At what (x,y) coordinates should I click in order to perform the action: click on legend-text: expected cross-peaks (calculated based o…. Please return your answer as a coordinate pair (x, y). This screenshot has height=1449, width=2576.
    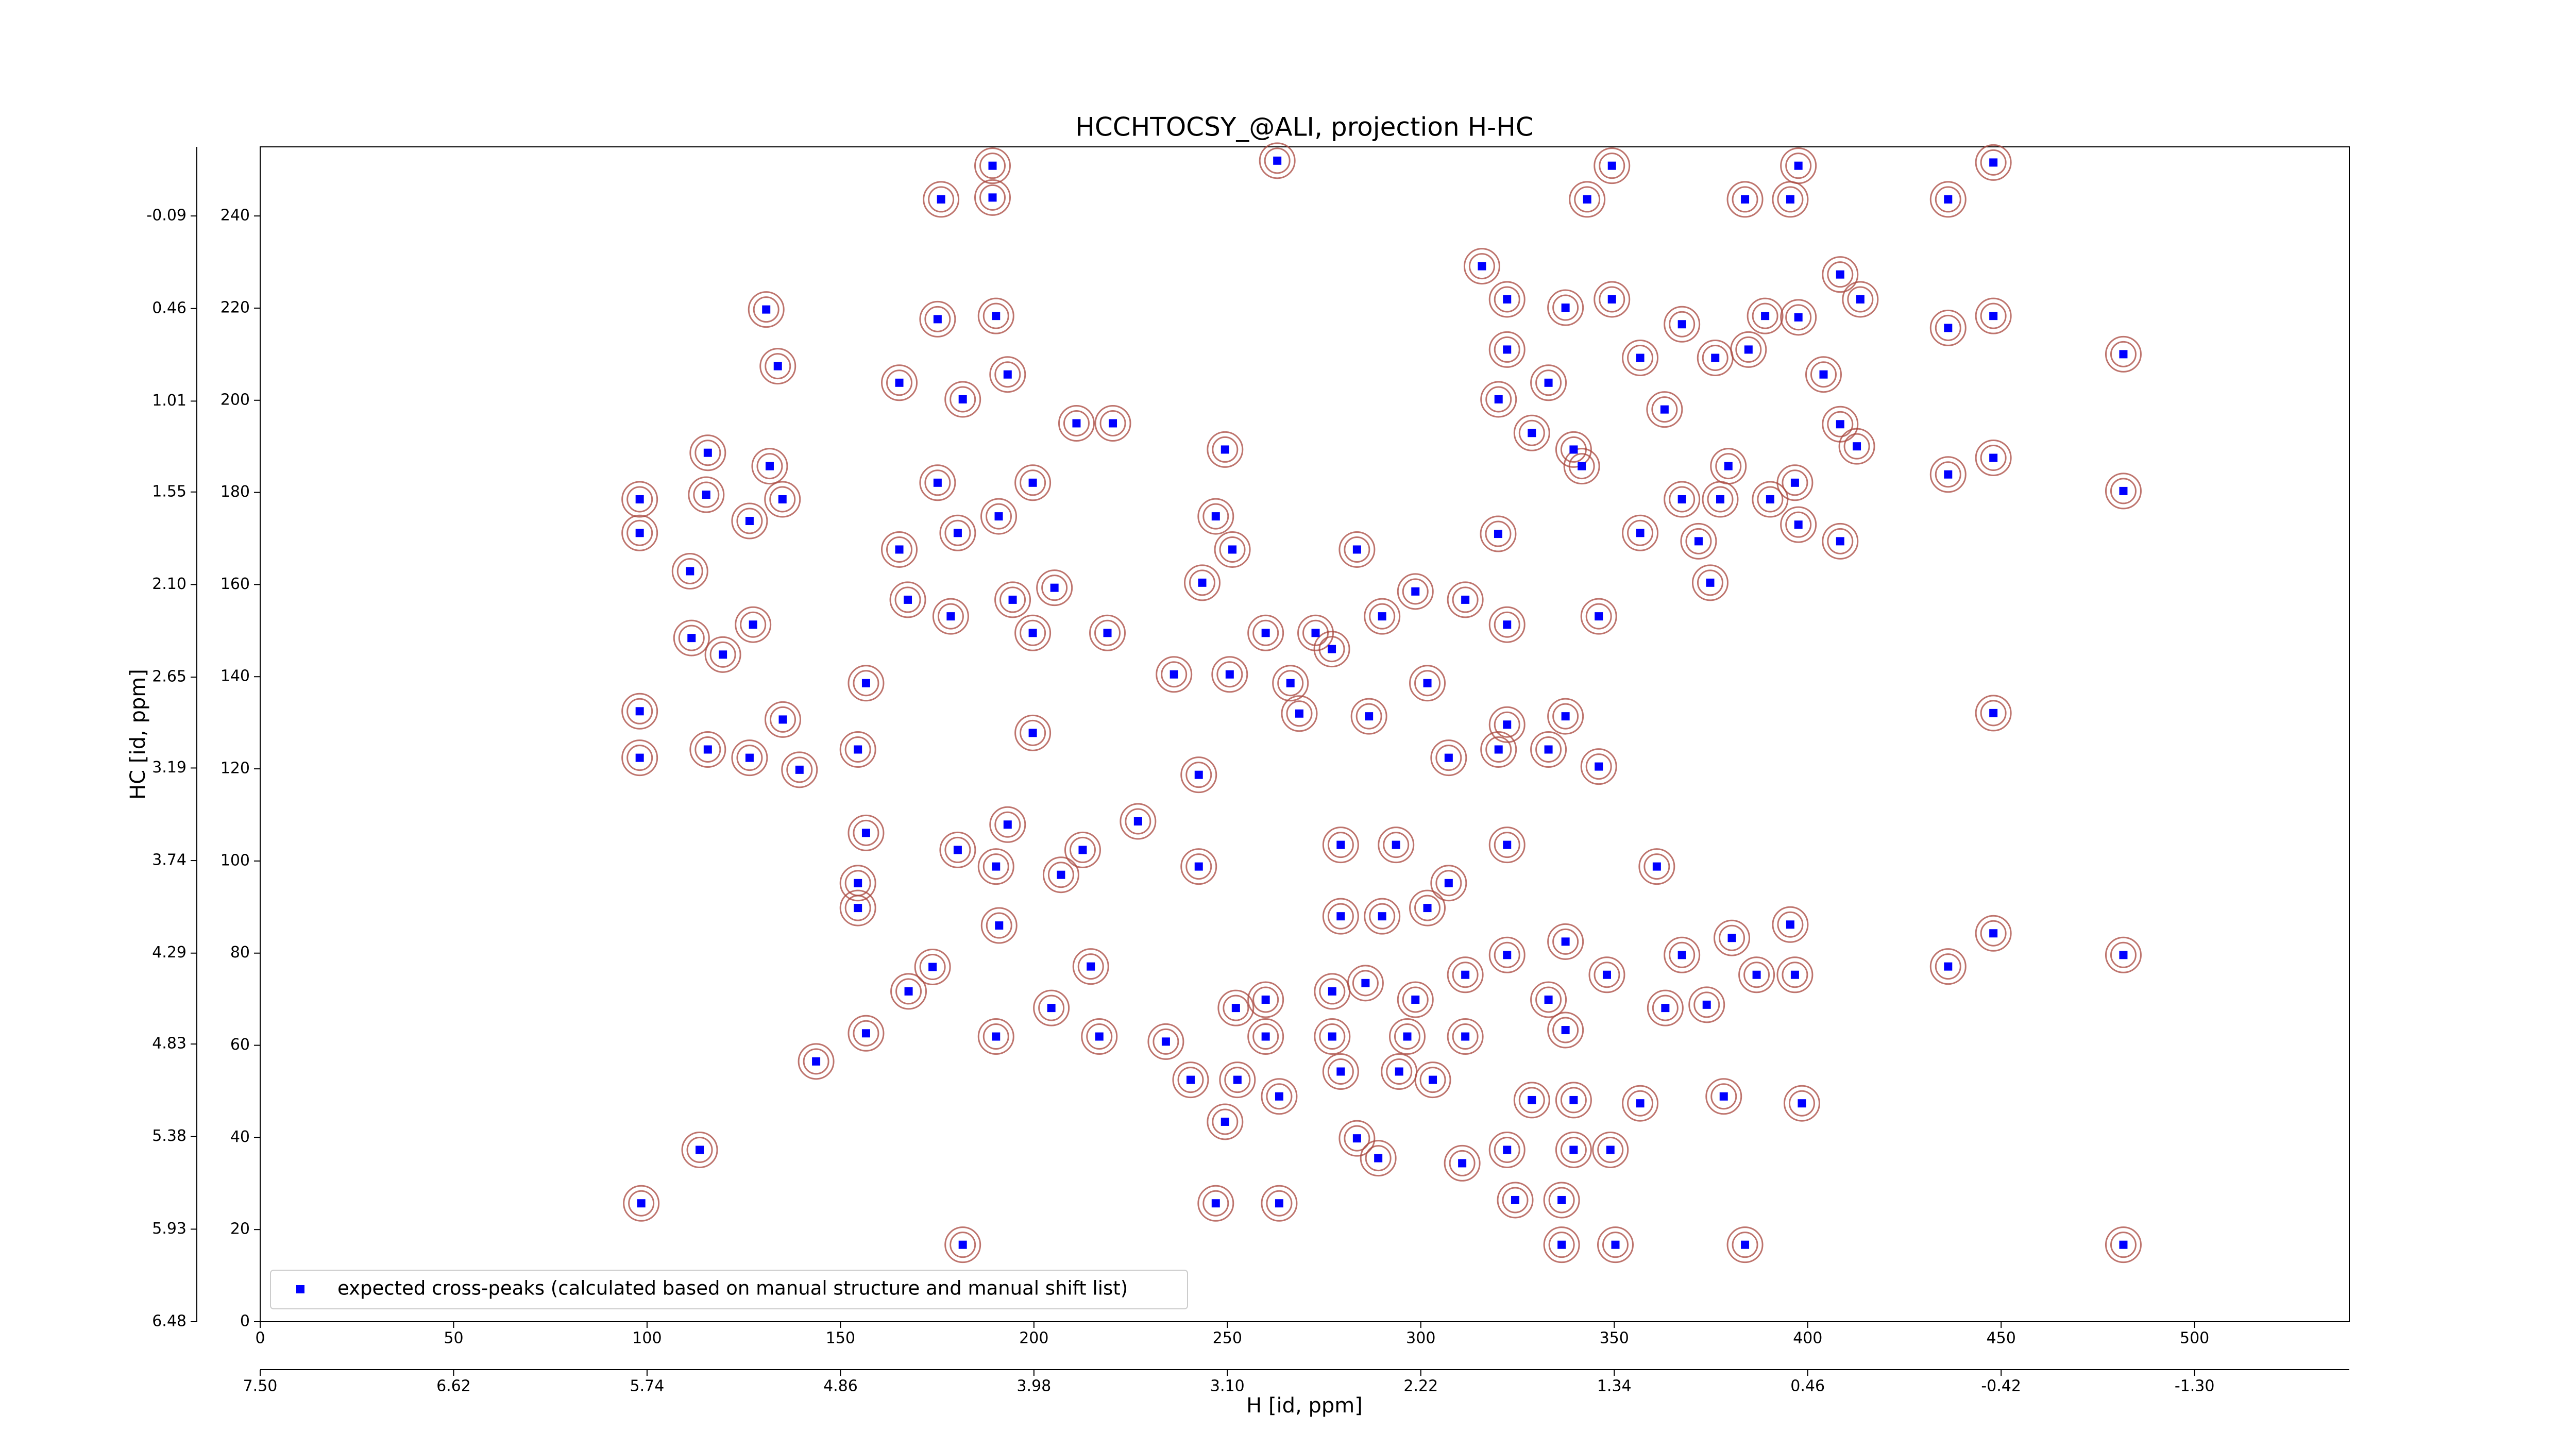
    Looking at the image, I should click on (732, 1288).